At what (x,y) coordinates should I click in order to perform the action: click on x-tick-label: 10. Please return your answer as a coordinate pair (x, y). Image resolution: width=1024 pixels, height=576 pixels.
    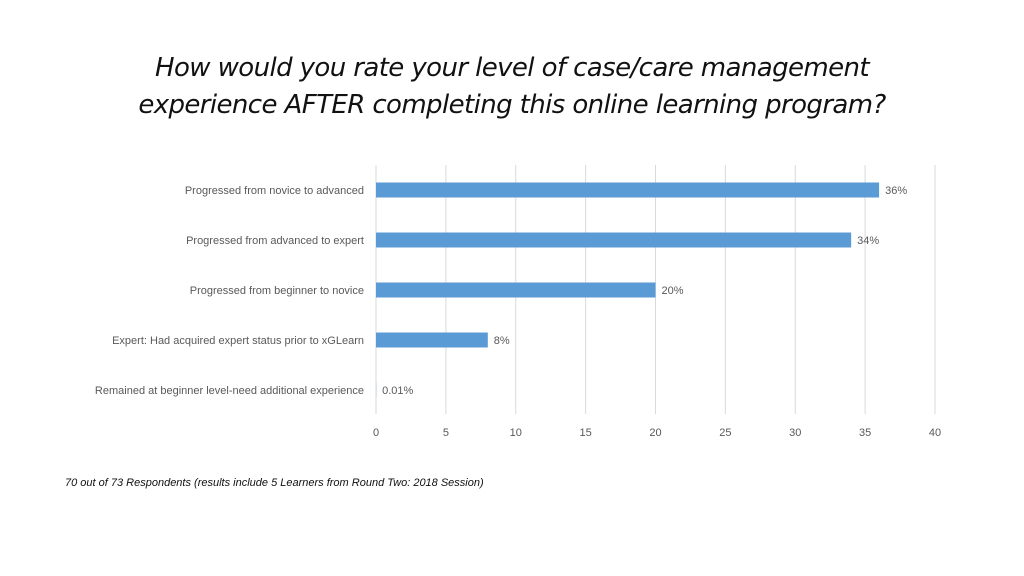
    Looking at the image, I should click on (516, 433).